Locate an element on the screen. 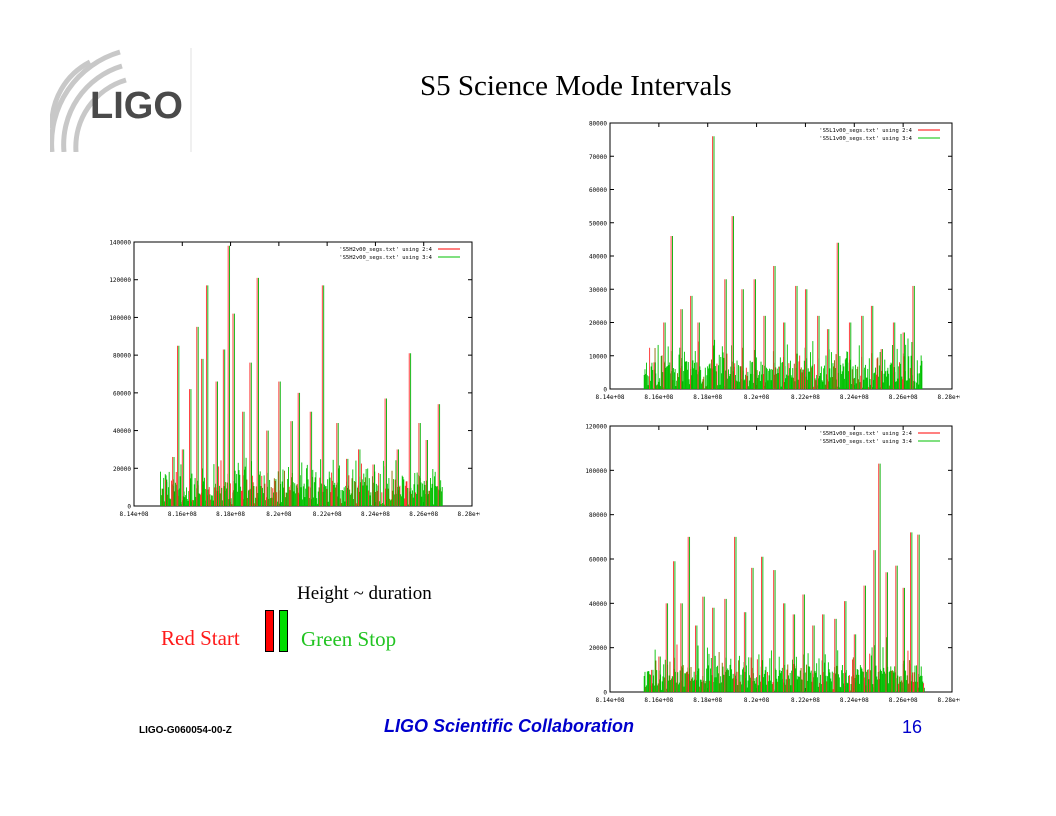 Image resolution: width=1056 pixels, height=816 pixels. legend-label: 'S5H1v00_segs.txt' using 3:4 is located at coordinates (865, 442).